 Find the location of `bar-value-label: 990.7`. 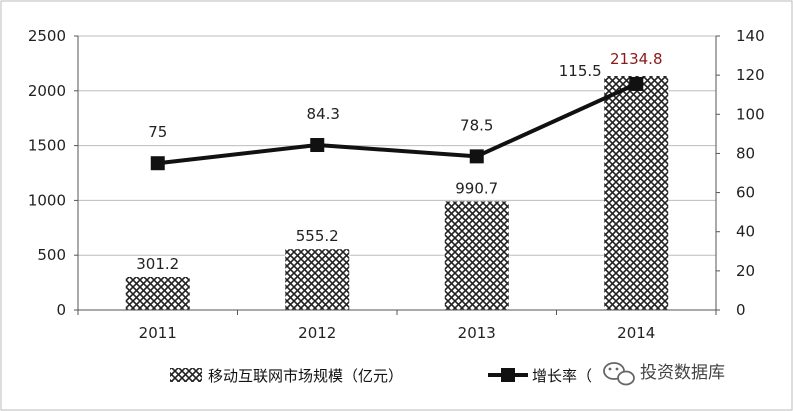

bar-value-label: 990.7 is located at coordinates (476, 188).